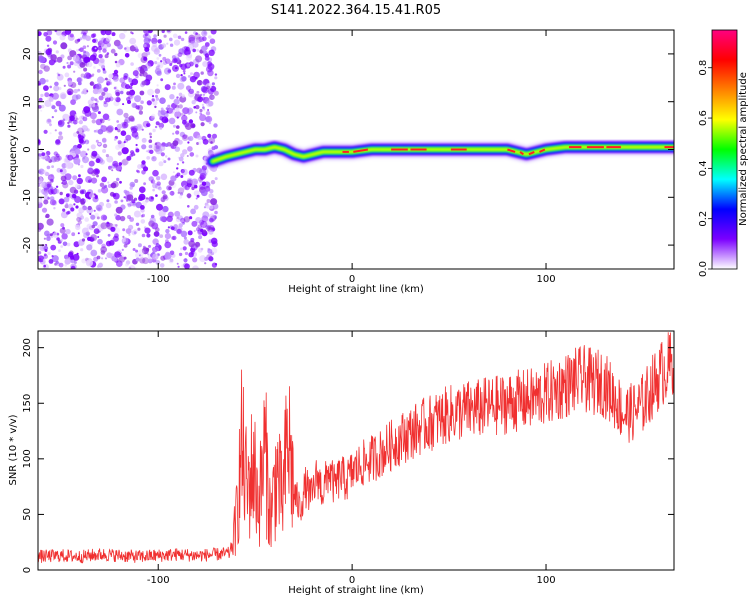  What do you see at coordinates (27, 570) in the screenshot?
I see `snr-y-tick-label: 0` at bounding box center [27, 570].